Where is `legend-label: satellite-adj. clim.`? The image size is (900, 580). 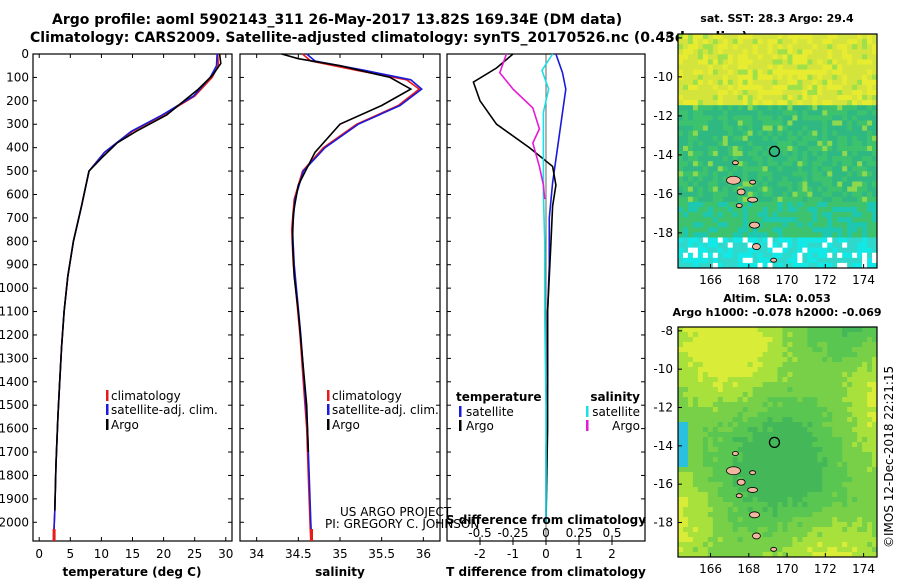 legend-label: satellite-adj. clim. is located at coordinates (385, 410).